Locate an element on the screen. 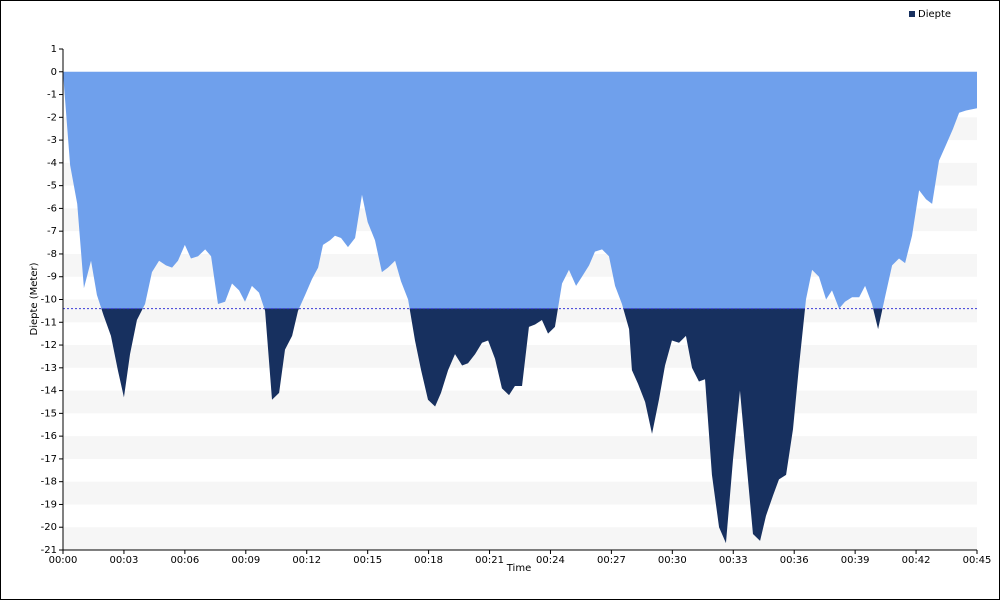 This screenshot has width=1000, height=600. y-tick-label: -12 is located at coordinates (49, 345).